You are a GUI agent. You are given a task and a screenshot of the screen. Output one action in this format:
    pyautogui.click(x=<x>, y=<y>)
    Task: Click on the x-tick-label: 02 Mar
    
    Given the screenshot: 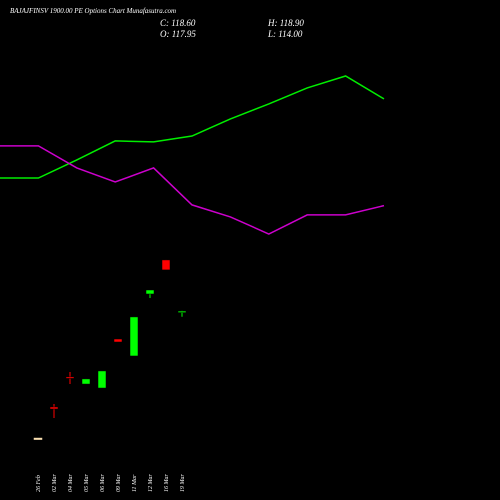 What is the action you would take?
    pyautogui.click(x=55, y=483)
    